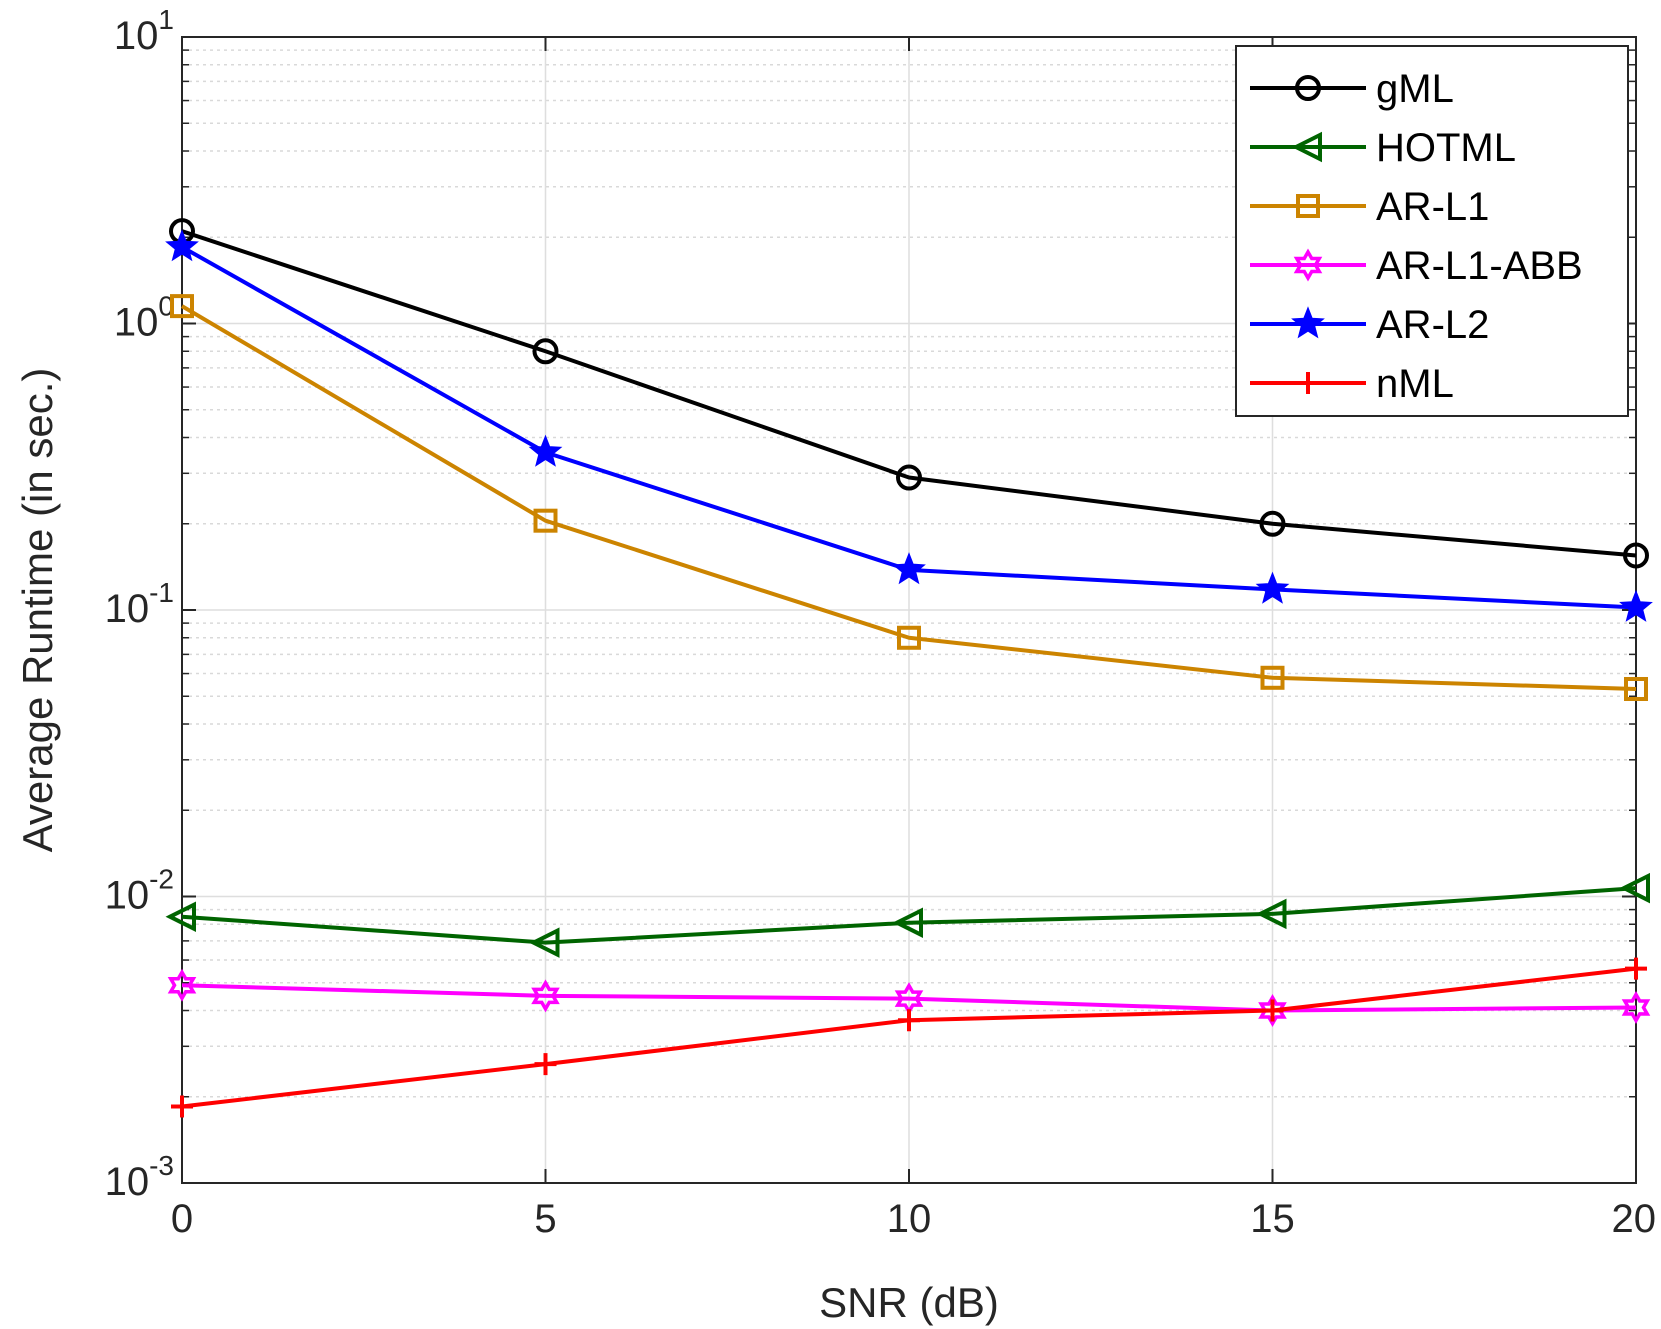  Describe the element at coordinates (909, 1037) in the screenshot. I see `series-nml` at that location.